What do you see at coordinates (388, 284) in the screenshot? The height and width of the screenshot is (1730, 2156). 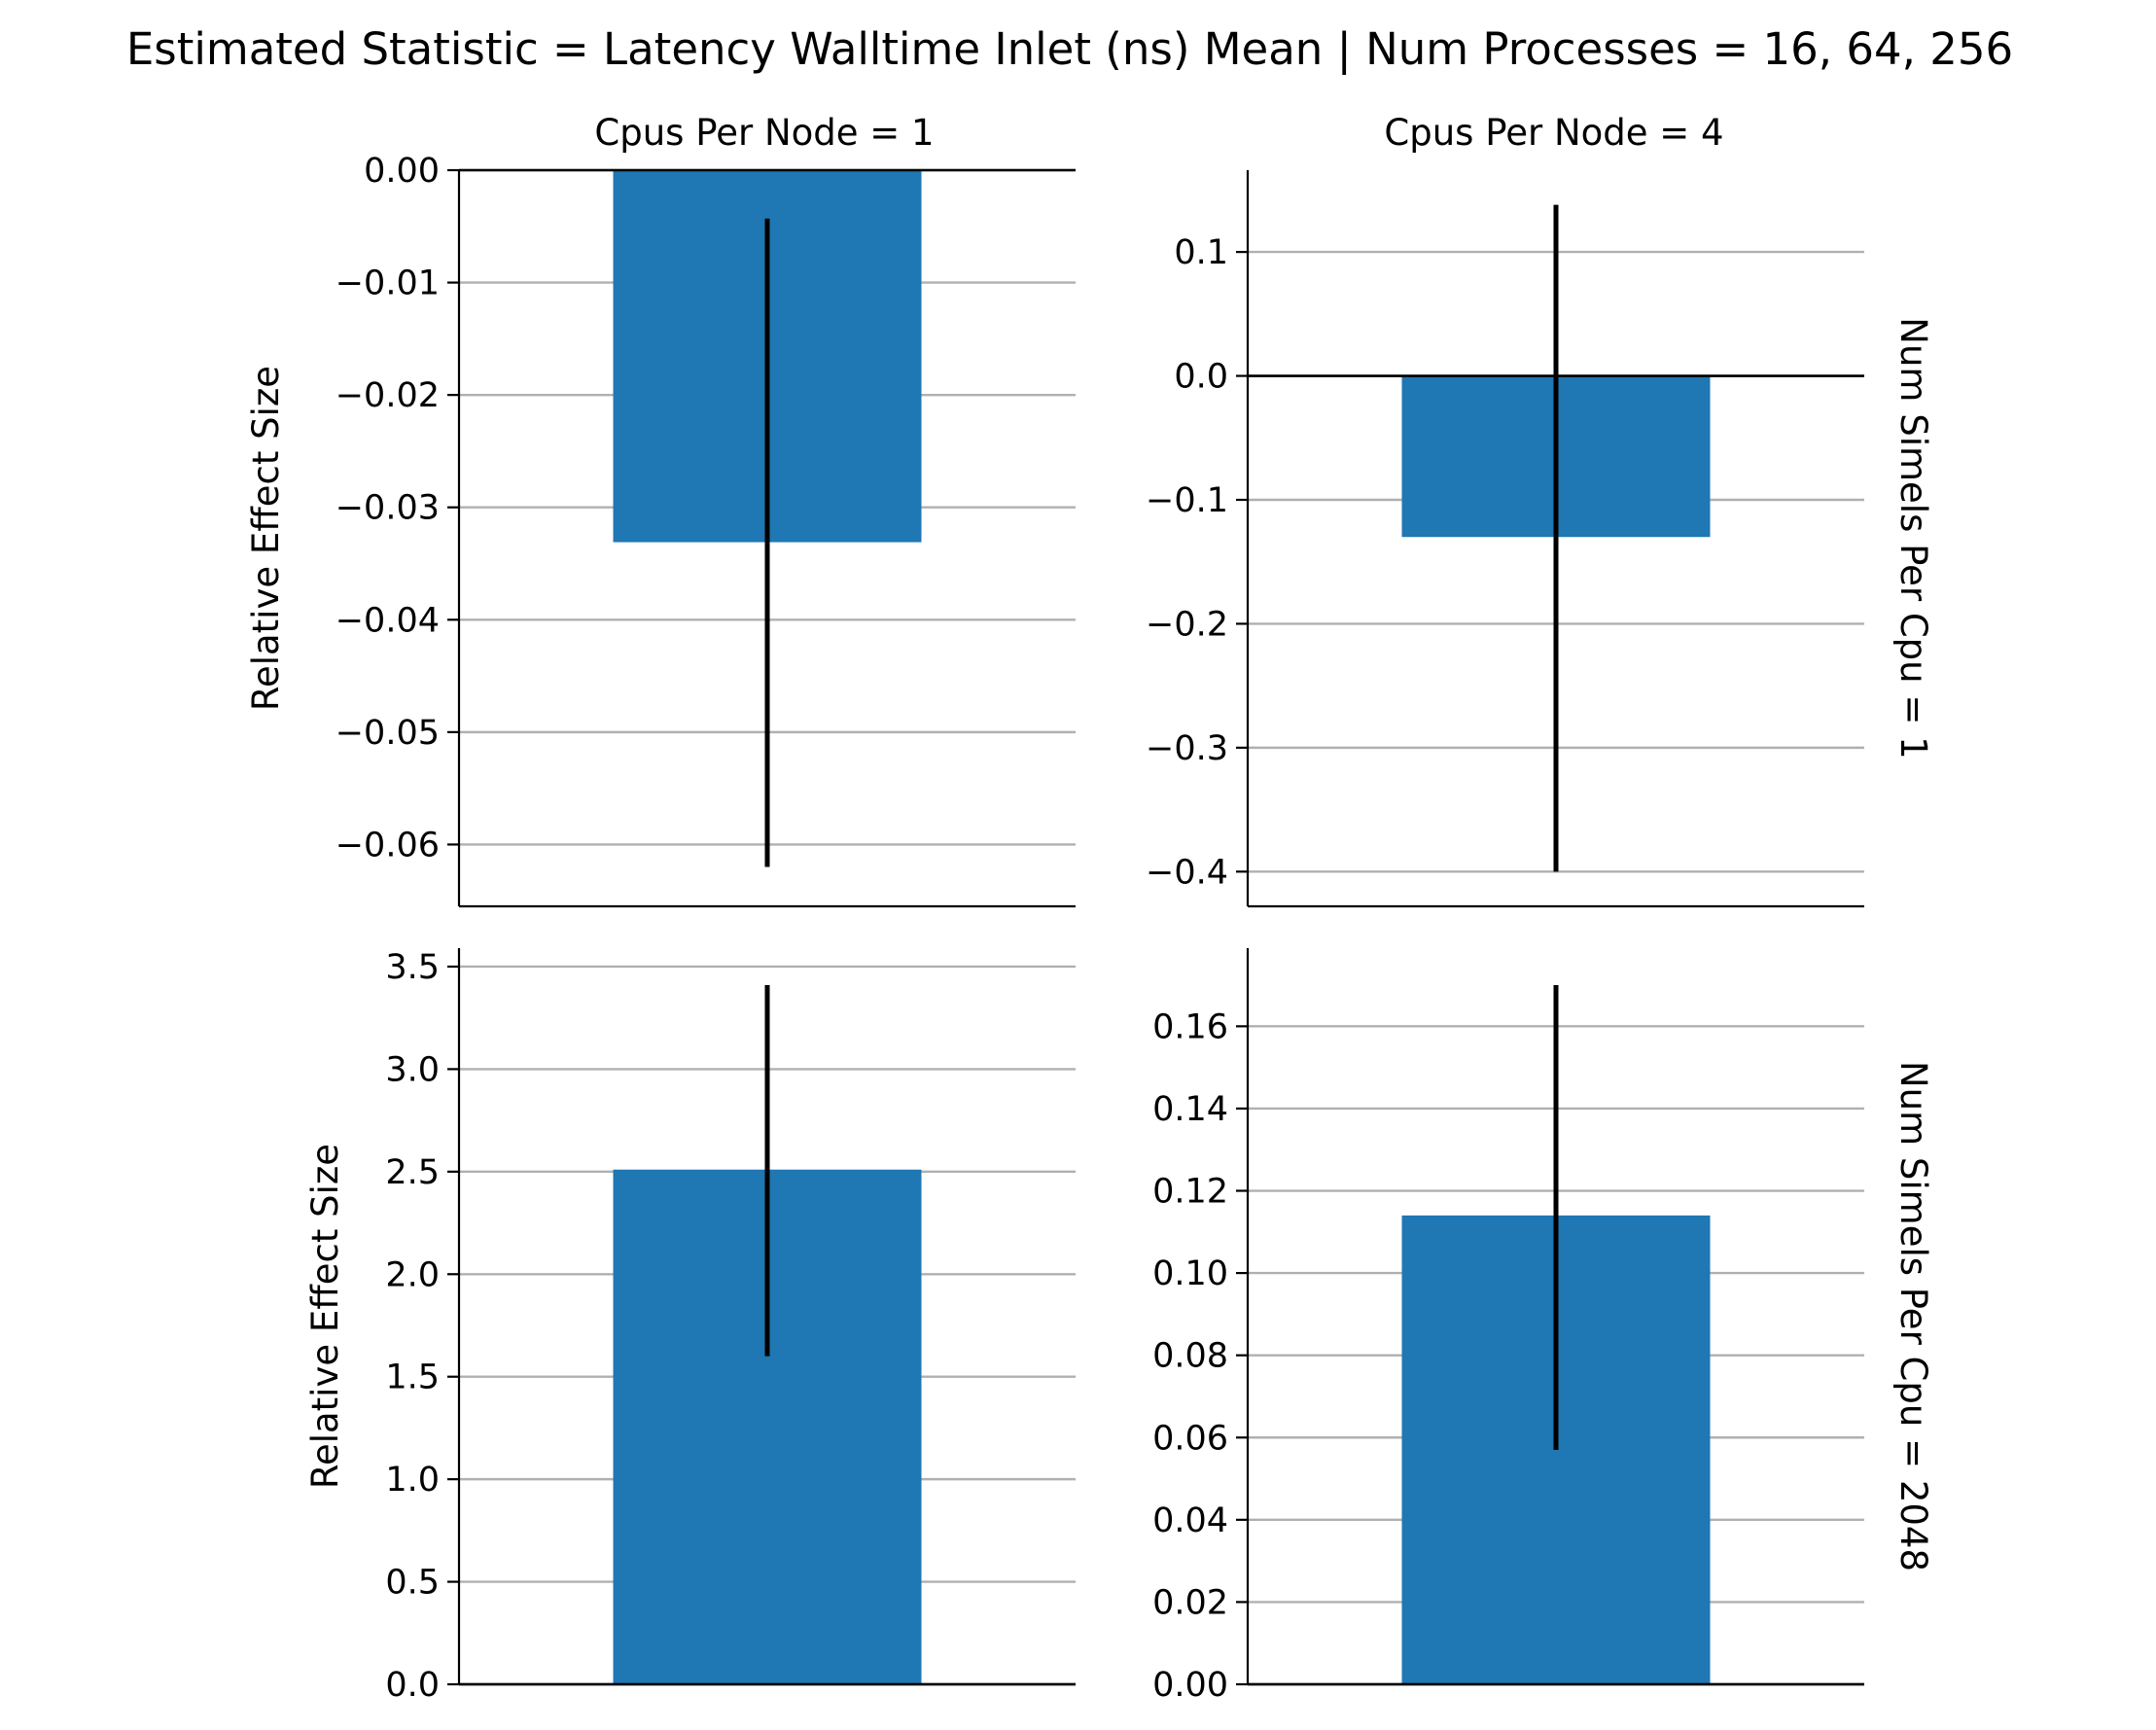 I see `y-tick-label: −0.01` at bounding box center [388, 284].